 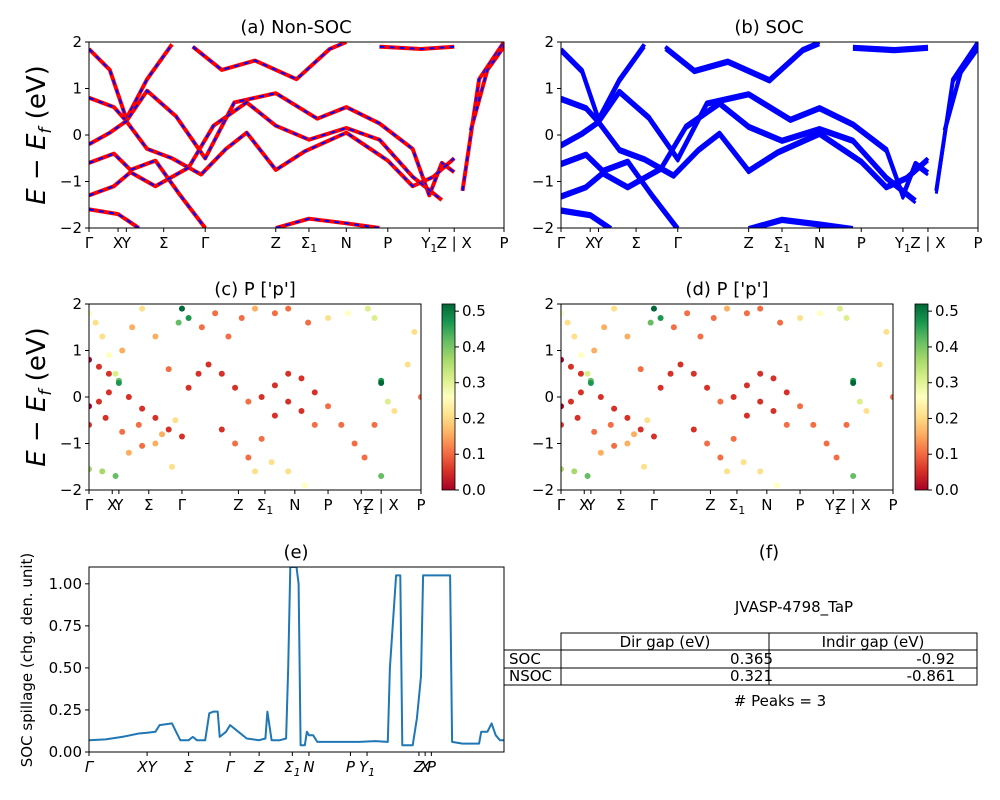 What do you see at coordinates (470, 400) in the screenshot?
I see `panel-c-colorbar-ticks: 0.5 0.4 0.3 0.2 0.1 0.0` at bounding box center [470, 400].